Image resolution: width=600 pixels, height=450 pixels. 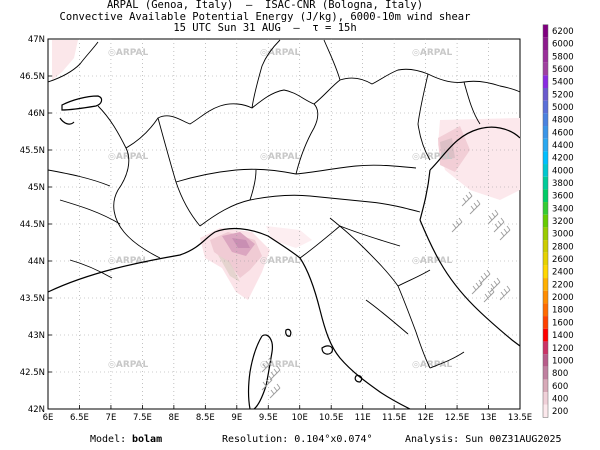 What do you see at coordinates (32, 151) in the screenshot?
I see `lat-label: 45.5N` at bounding box center [32, 151].